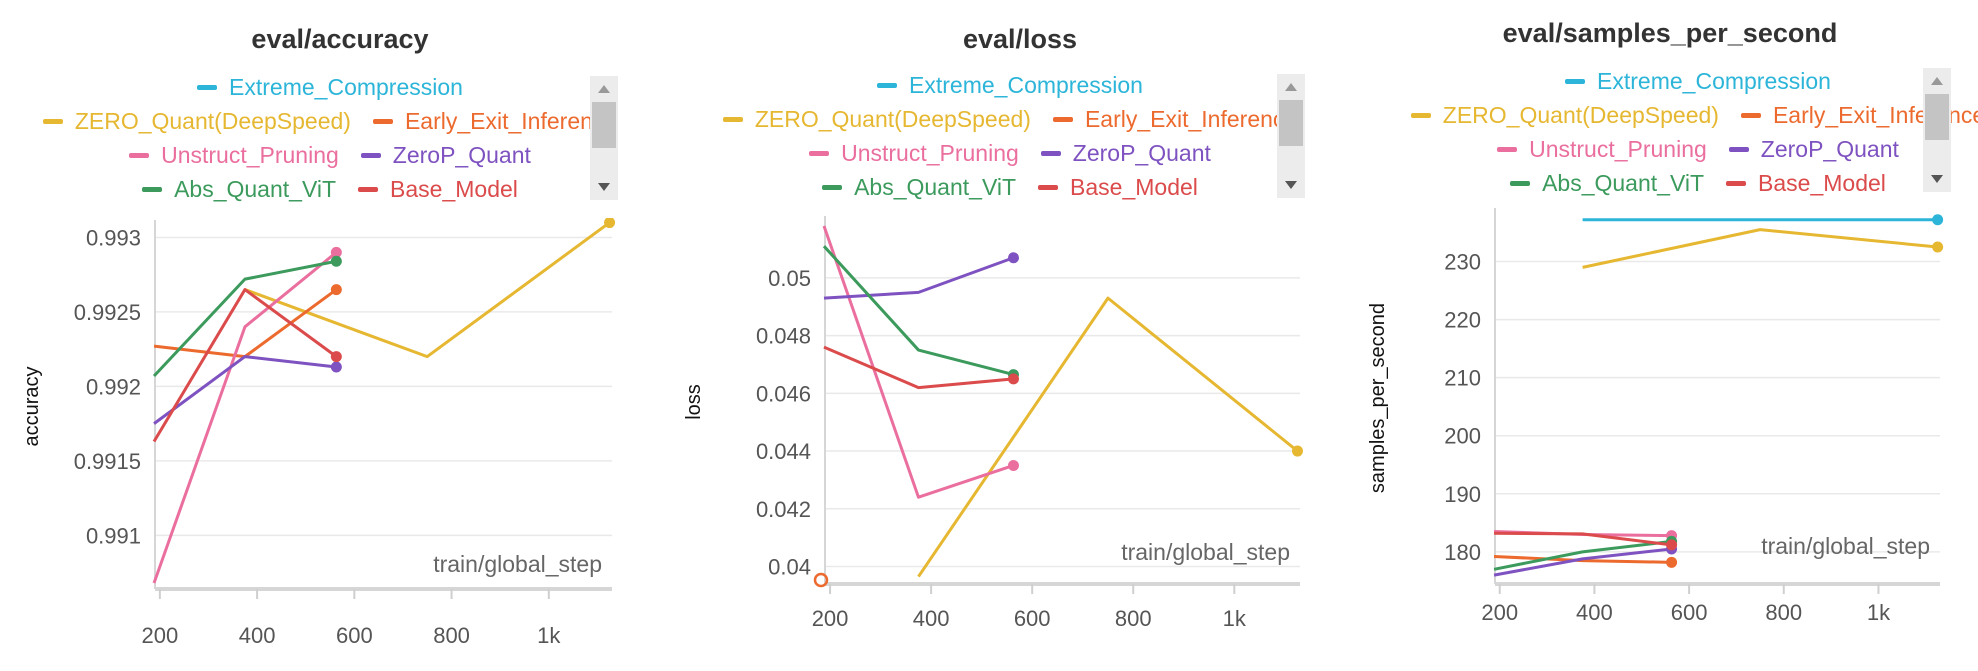 Image resolution: width=1978 pixels, height=671 pixels. What do you see at coordinates (107, 461) in the screenshot?
I see `y-tick-label: 0.9915` at bounding box center [107, 461].